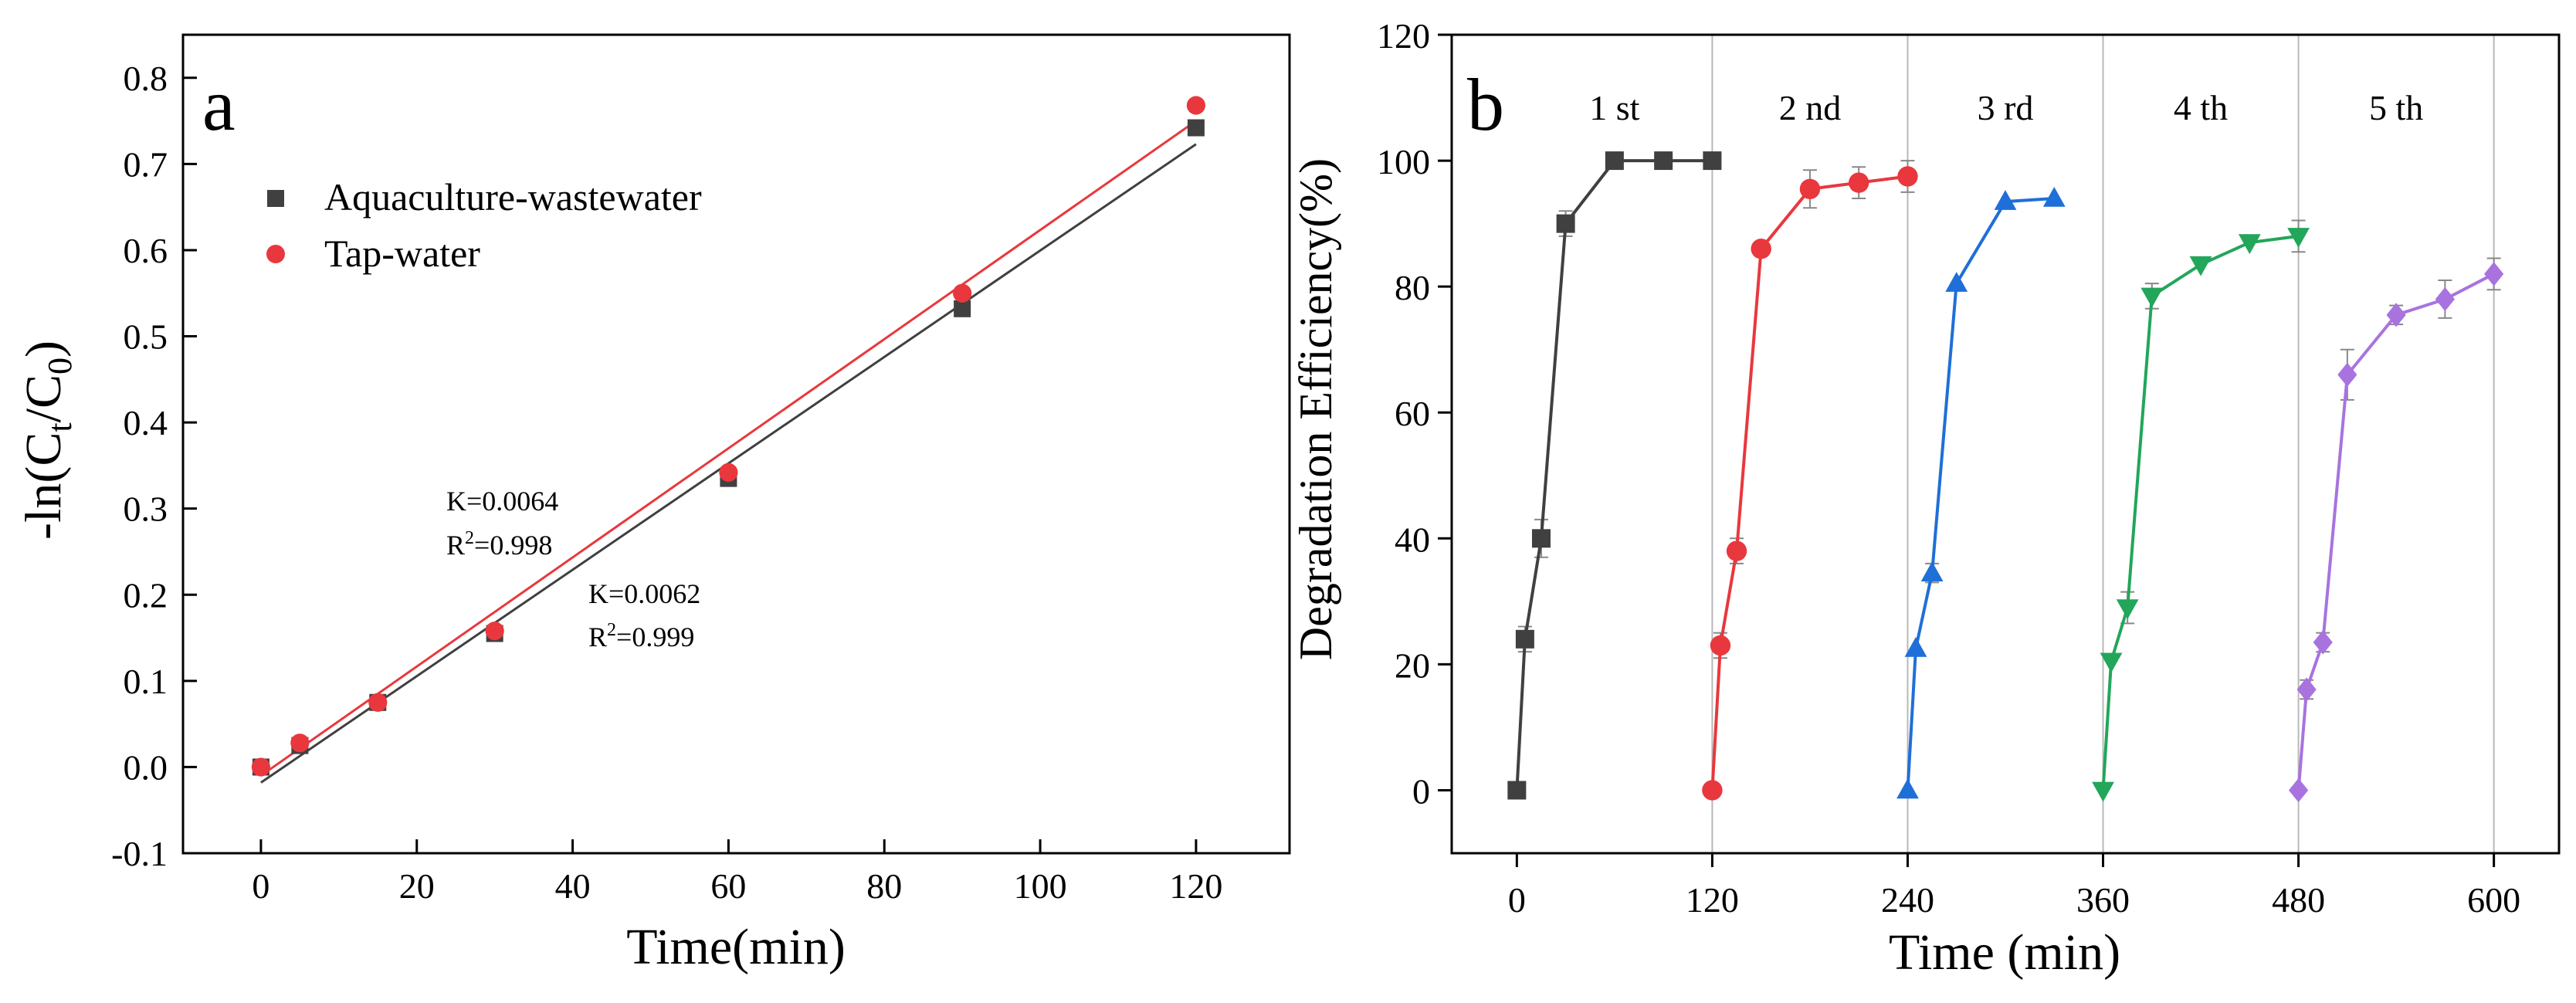 The width and height of the screenshot is (2576, 1003). I want to click on series-cycle-4-th, so click(2201, 510).